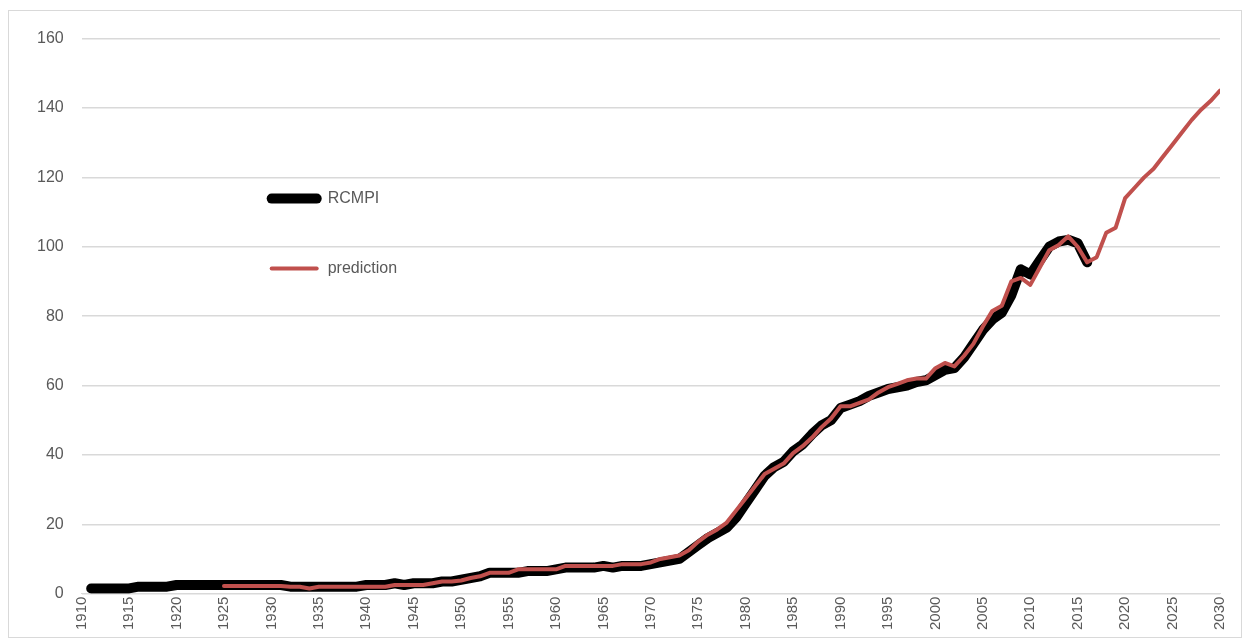 The height and width of the screenshot is (640, 1243). What do you see at coordinates (887, 613) in the screenshot?
I see `x-tick-label: 1995` at bounding box center [887, 613].